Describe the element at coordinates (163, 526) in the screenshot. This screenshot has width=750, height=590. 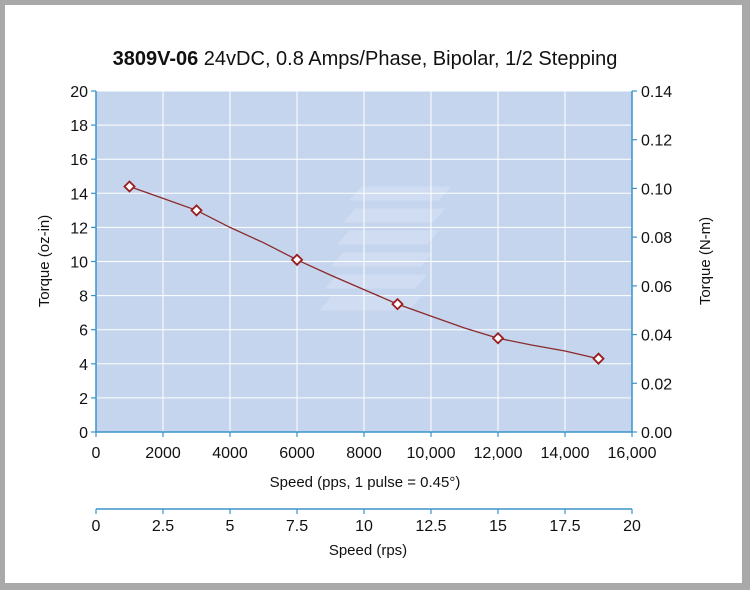
I see `secondary-x-tick-label: 2.5` at that location.